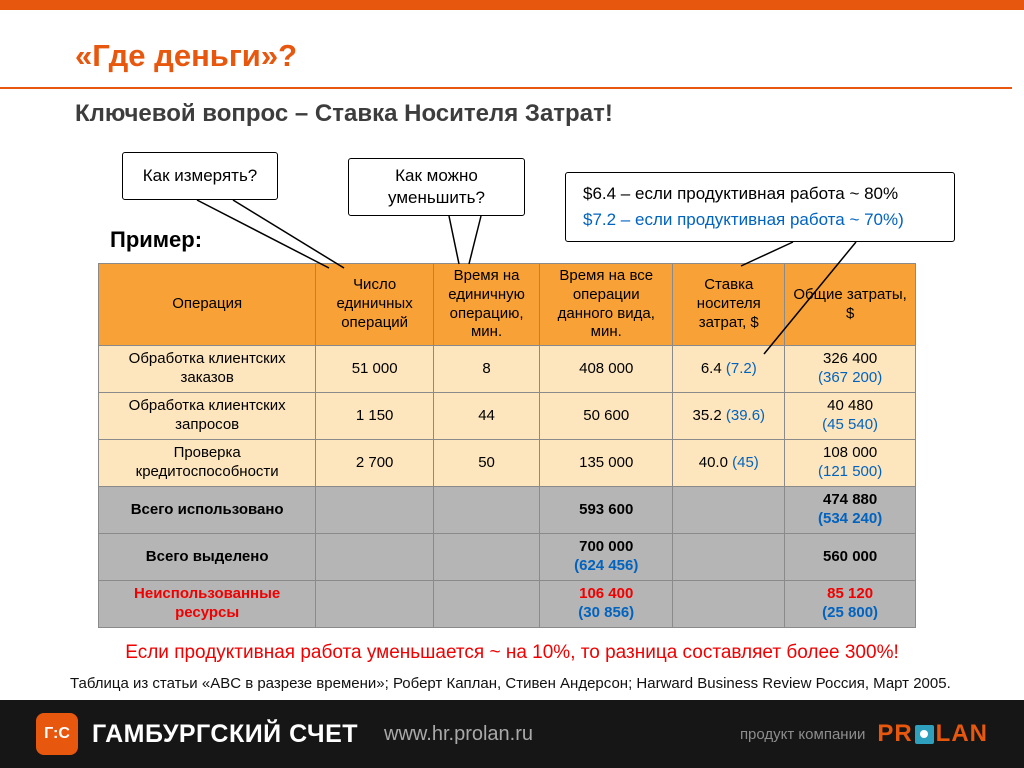  I want to click on cell-alt-value: (45), so click(745, 462).